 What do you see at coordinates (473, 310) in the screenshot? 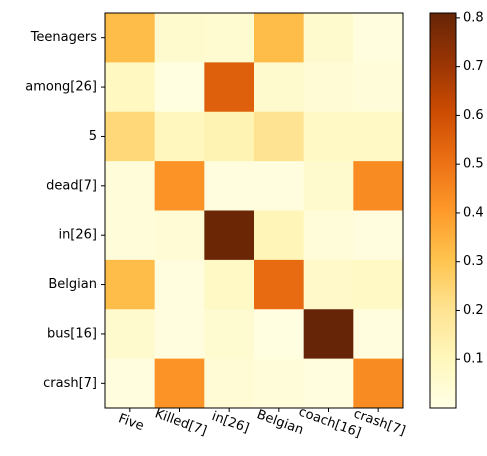
I see `colorbar-tick-label: 0.2` at bounding box center [473, 310].